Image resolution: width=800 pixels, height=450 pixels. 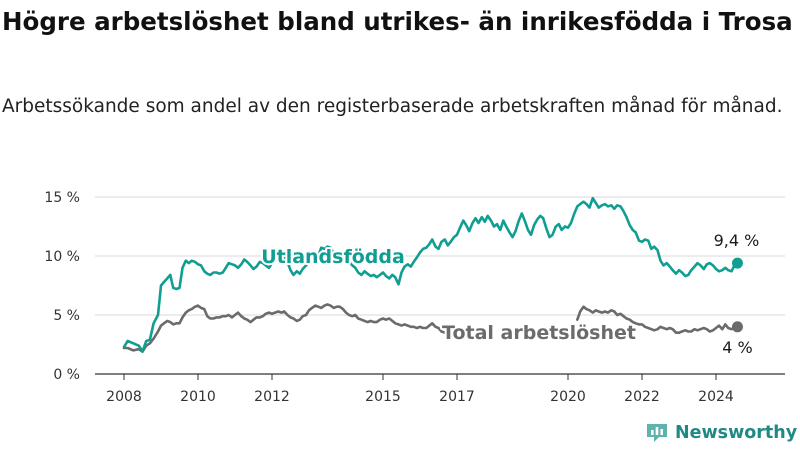 What do you see at coordinates (272, 397) in the screenshot?
I see `x-tick-label: 2012` at bounding box center [272, 397].